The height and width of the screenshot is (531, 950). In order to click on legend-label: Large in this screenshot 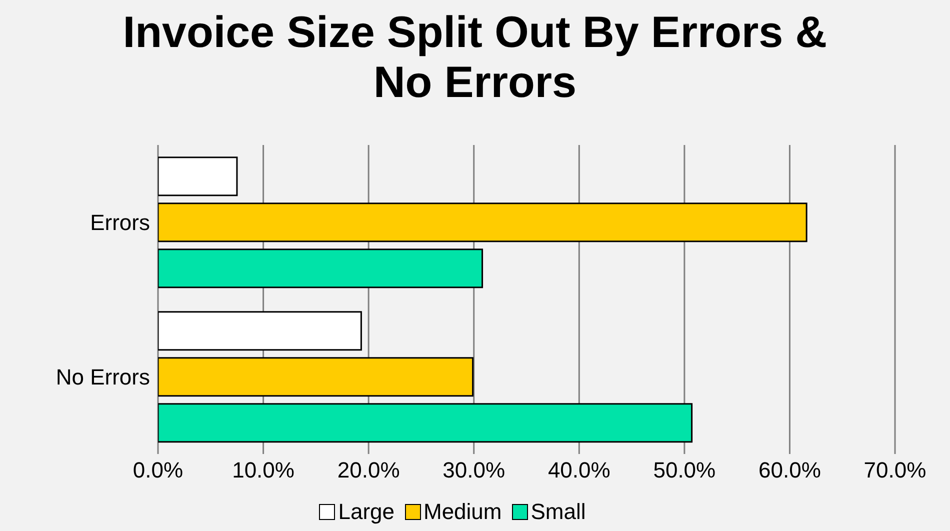, I will do `click(366, 512)`.